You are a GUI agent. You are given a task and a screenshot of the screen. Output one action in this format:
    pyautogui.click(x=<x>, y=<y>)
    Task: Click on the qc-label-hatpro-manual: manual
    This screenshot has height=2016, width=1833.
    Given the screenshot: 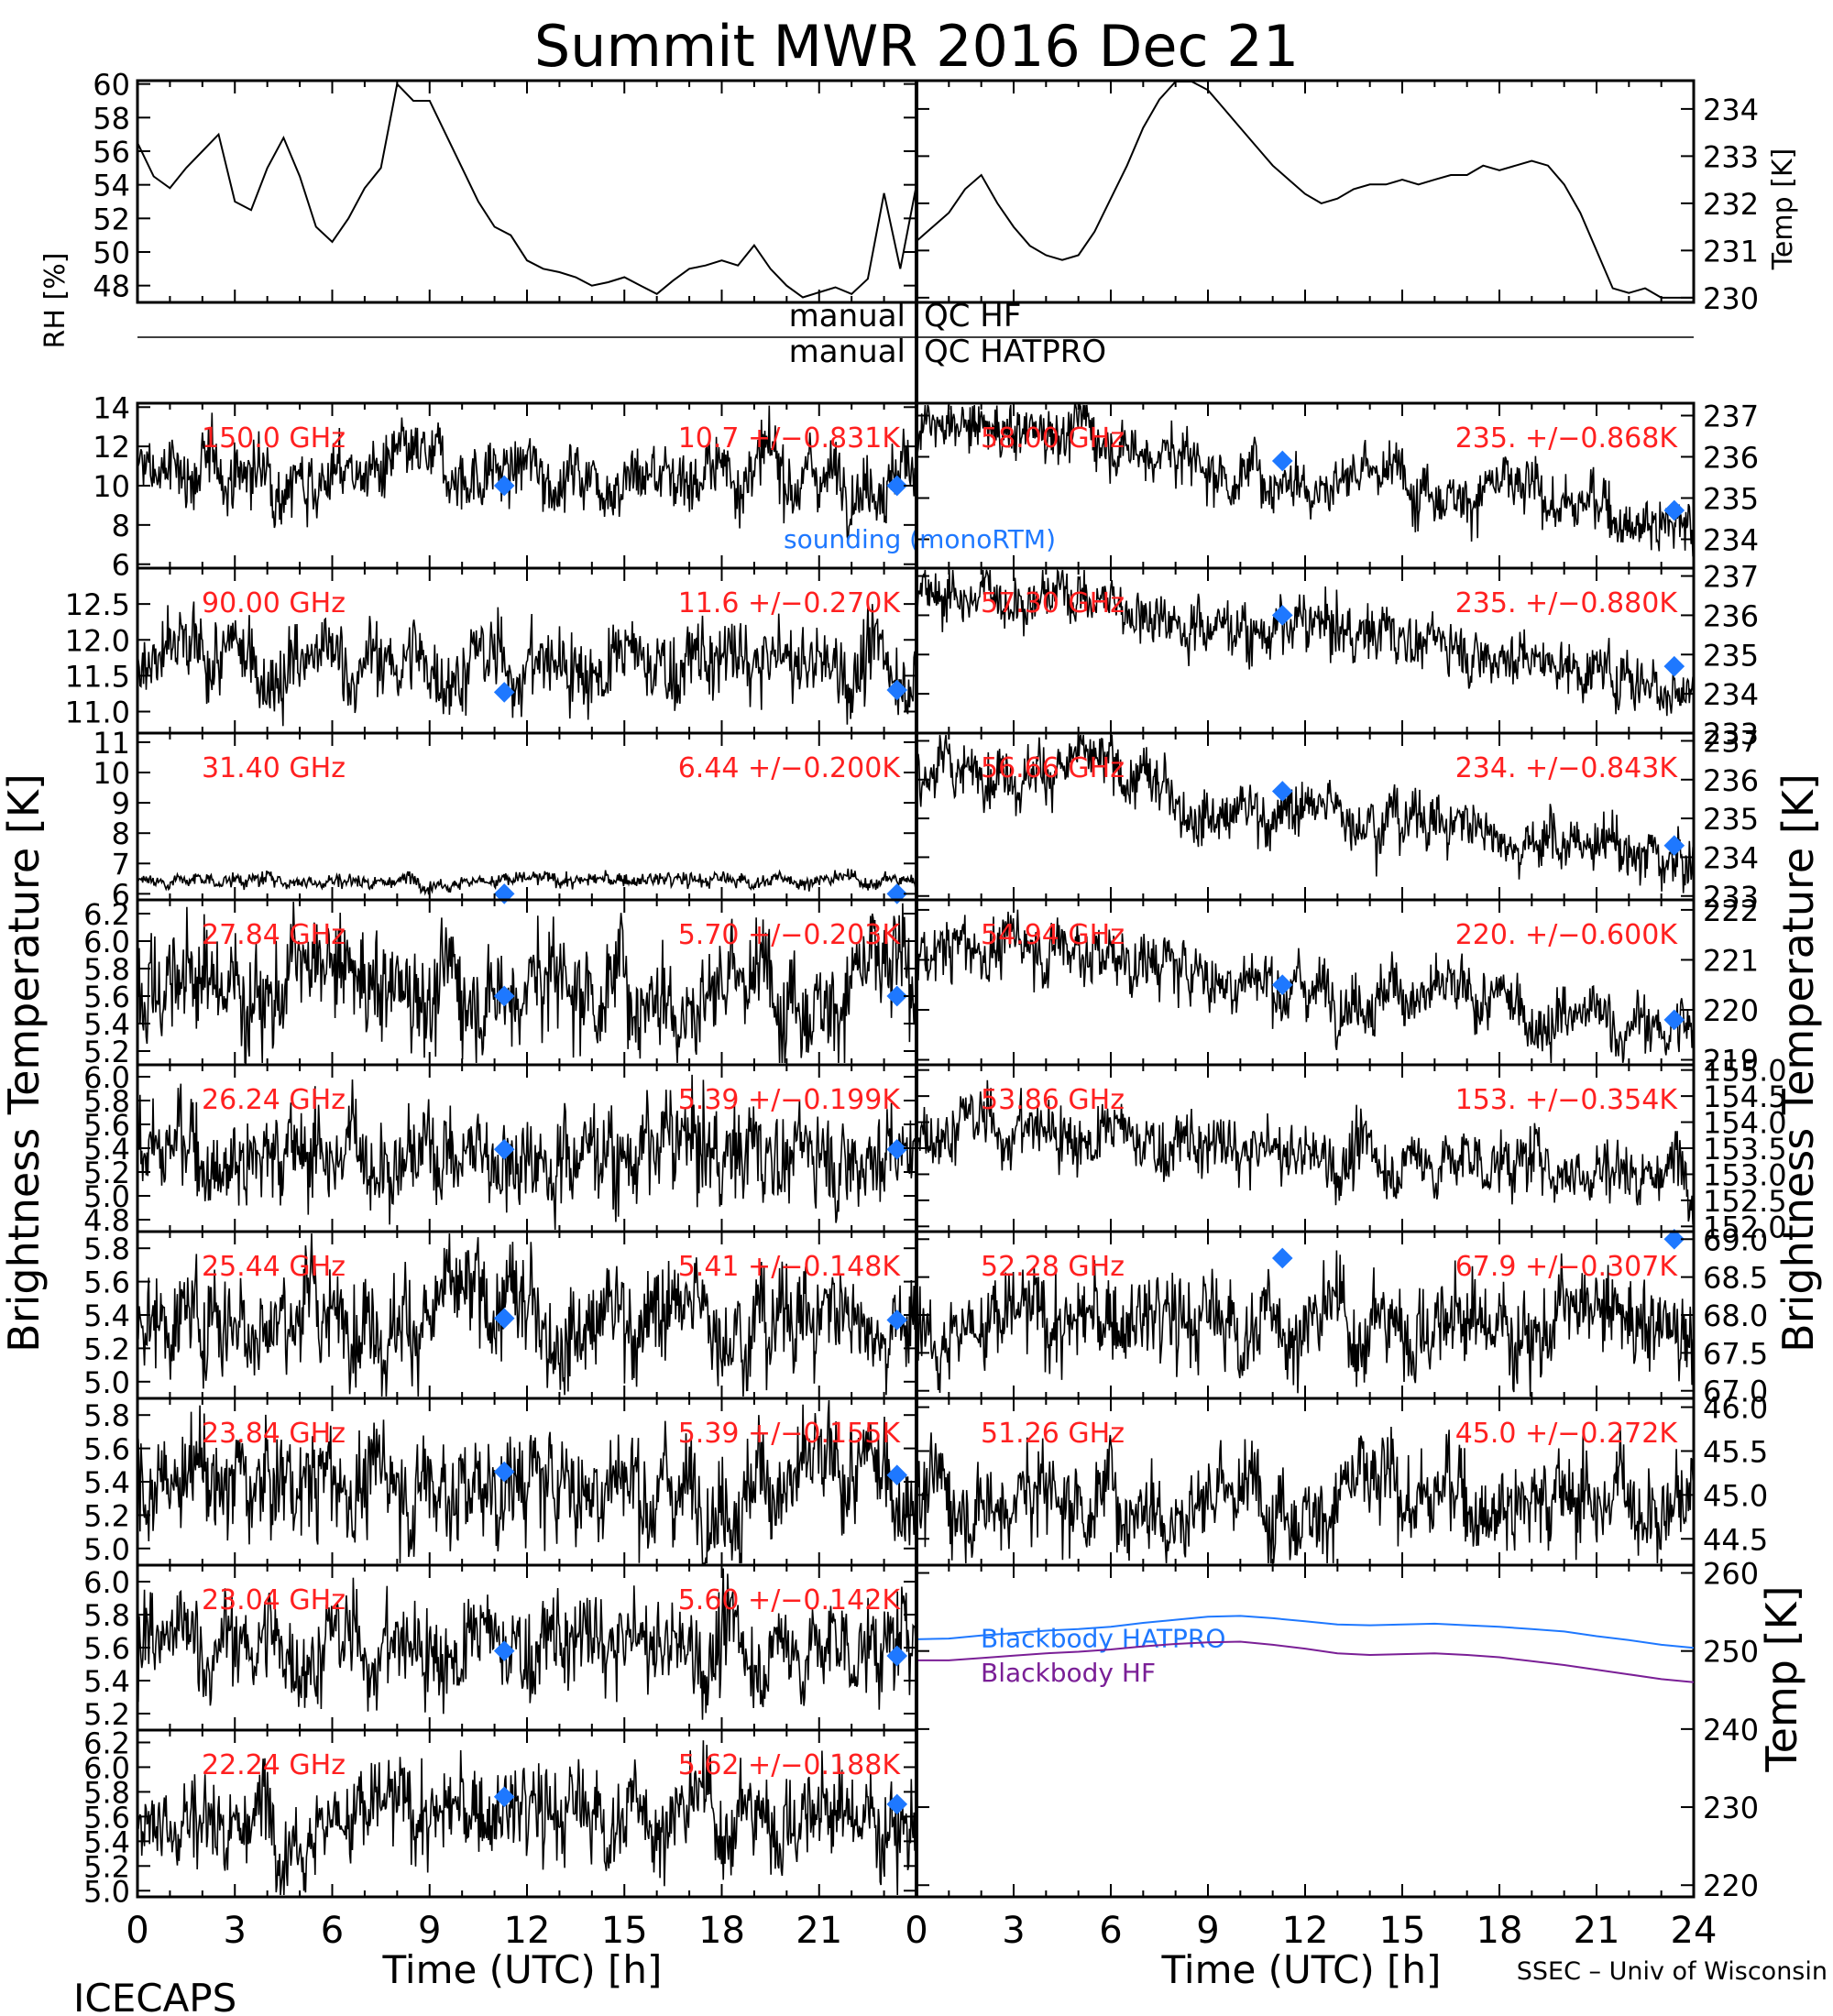 What is the action you would take?
    pyautogui.click(x=847, y=352)
    